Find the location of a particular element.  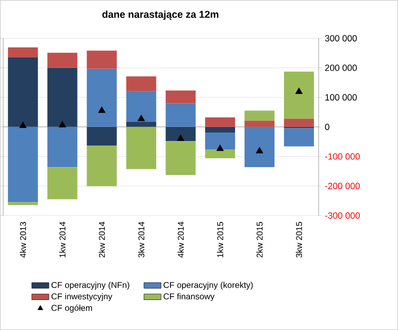

y-tick-label: -200 000 is located at coordinates (342, 186).